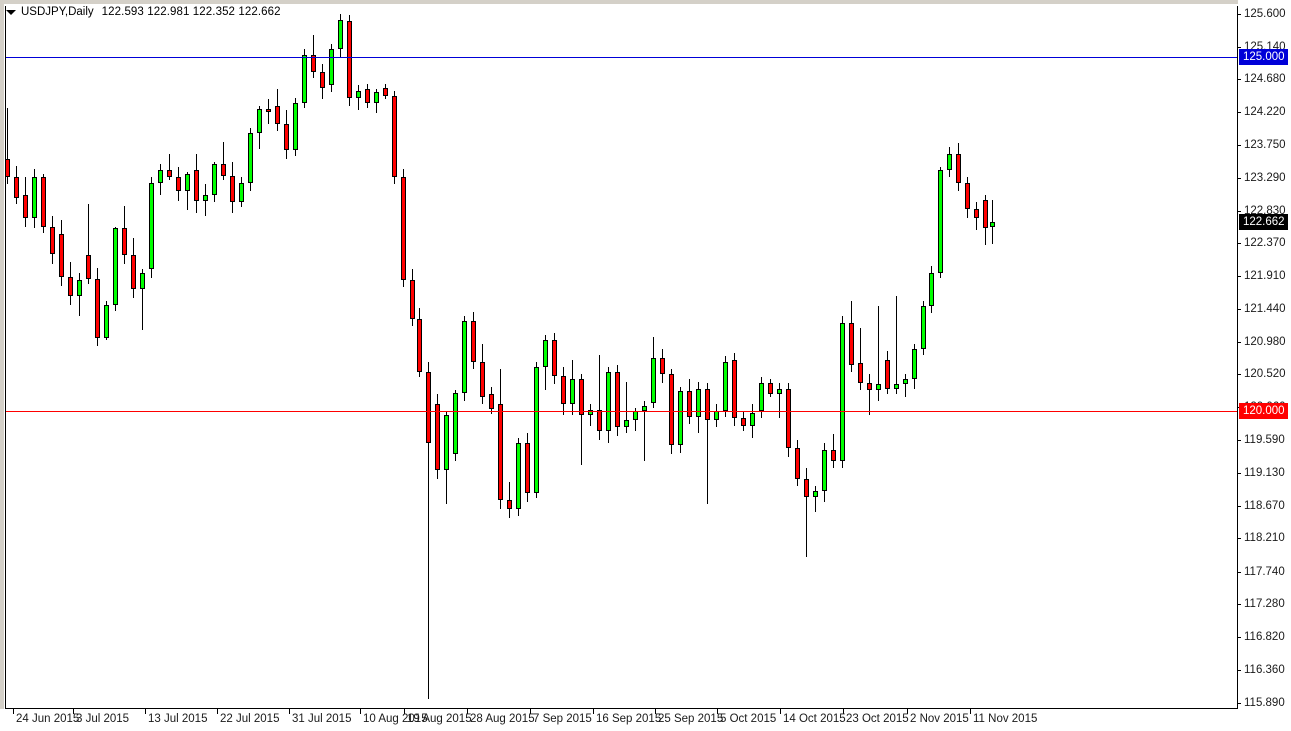 This screenshot has height=731, width=1291. I want to click on price-axis-label: 119.130, so click(1264, 473).